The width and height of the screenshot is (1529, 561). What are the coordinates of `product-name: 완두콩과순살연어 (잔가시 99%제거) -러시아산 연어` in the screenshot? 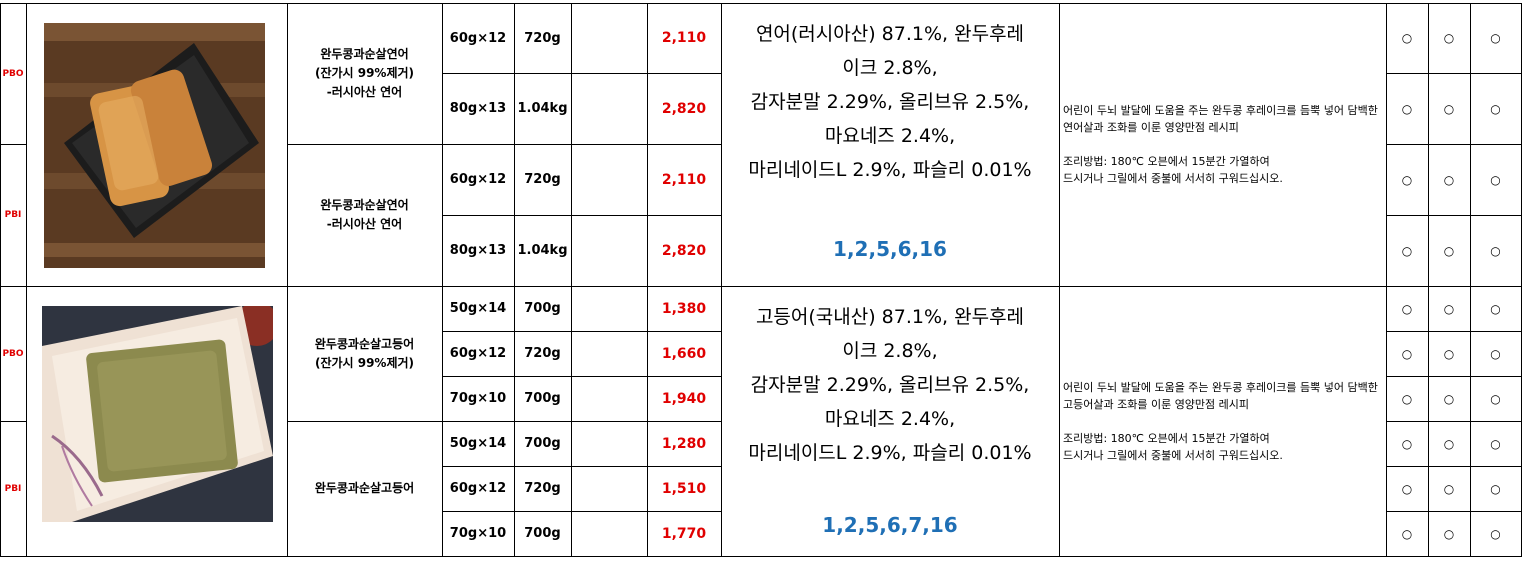 It's located at (364, 73).